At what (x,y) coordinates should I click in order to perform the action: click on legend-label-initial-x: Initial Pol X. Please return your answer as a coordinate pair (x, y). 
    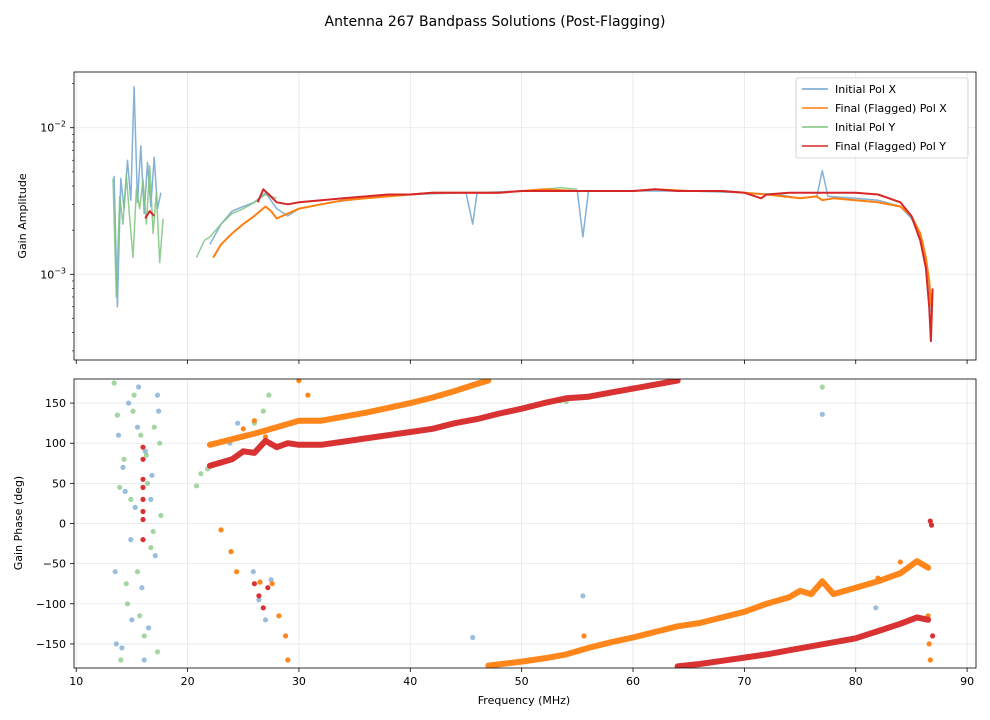
    Looking at the image, I should click on (865, 89).